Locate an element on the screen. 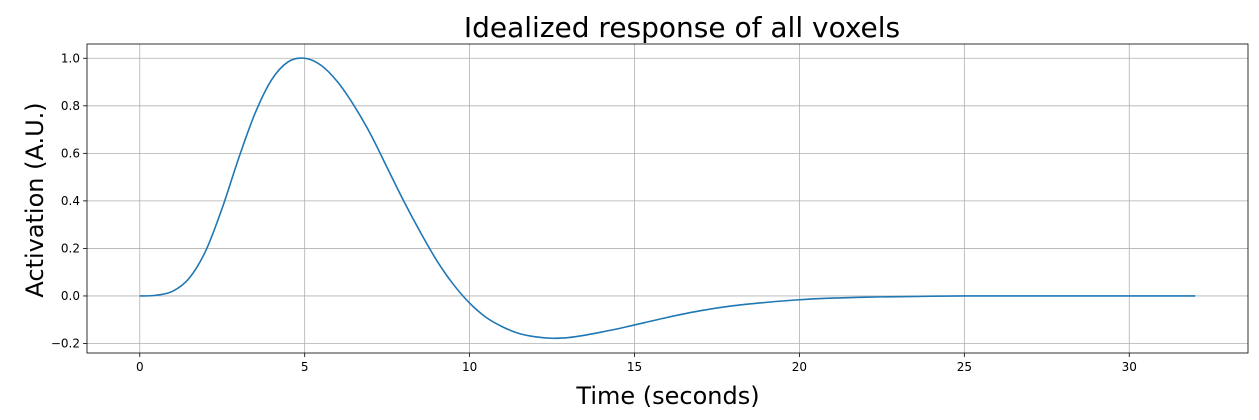 This screenshot has width=1259, height=420. x-tick-label: 25 is located at coordinates (964, 367).